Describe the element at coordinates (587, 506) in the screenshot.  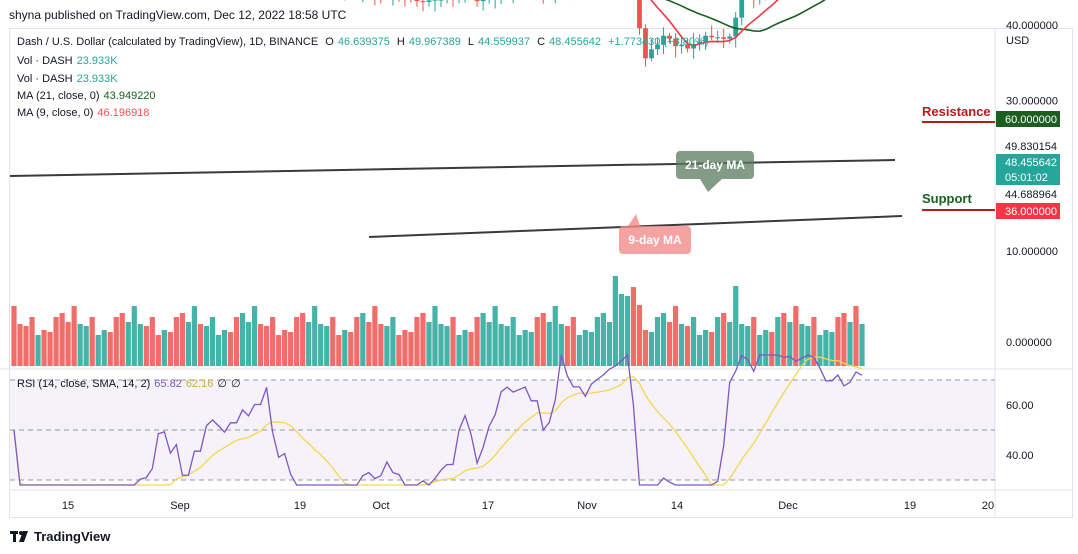
I see `time-tick-label: Nov` at that location.